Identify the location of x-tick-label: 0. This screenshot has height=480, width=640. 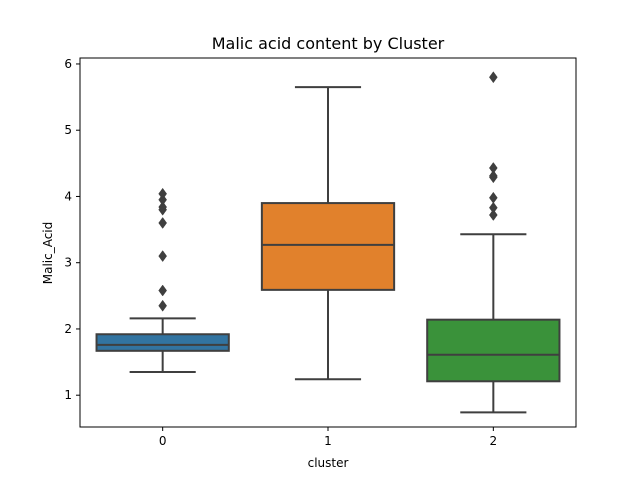
(163, 441).